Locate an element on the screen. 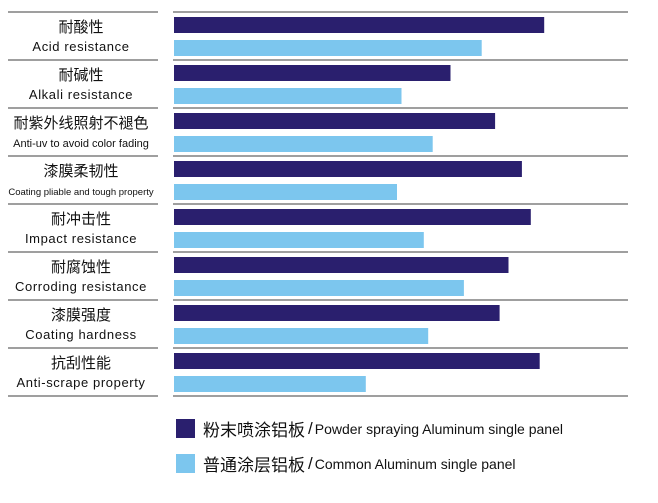  legend-label-en: Common Aluminum single panel is located at coordinates (415, 463).